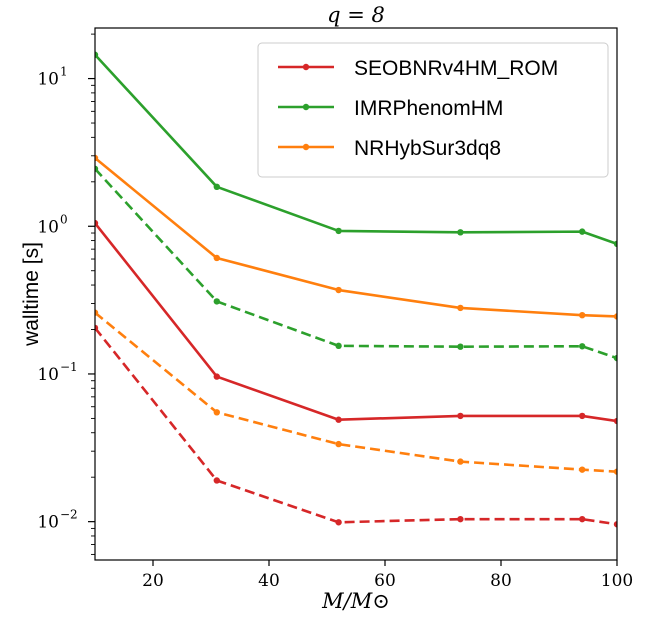 The image size is (660, 620). Describe the element at coordinates (269, 581) in the screenshot. I see `x-tick-label: 40` at that location.